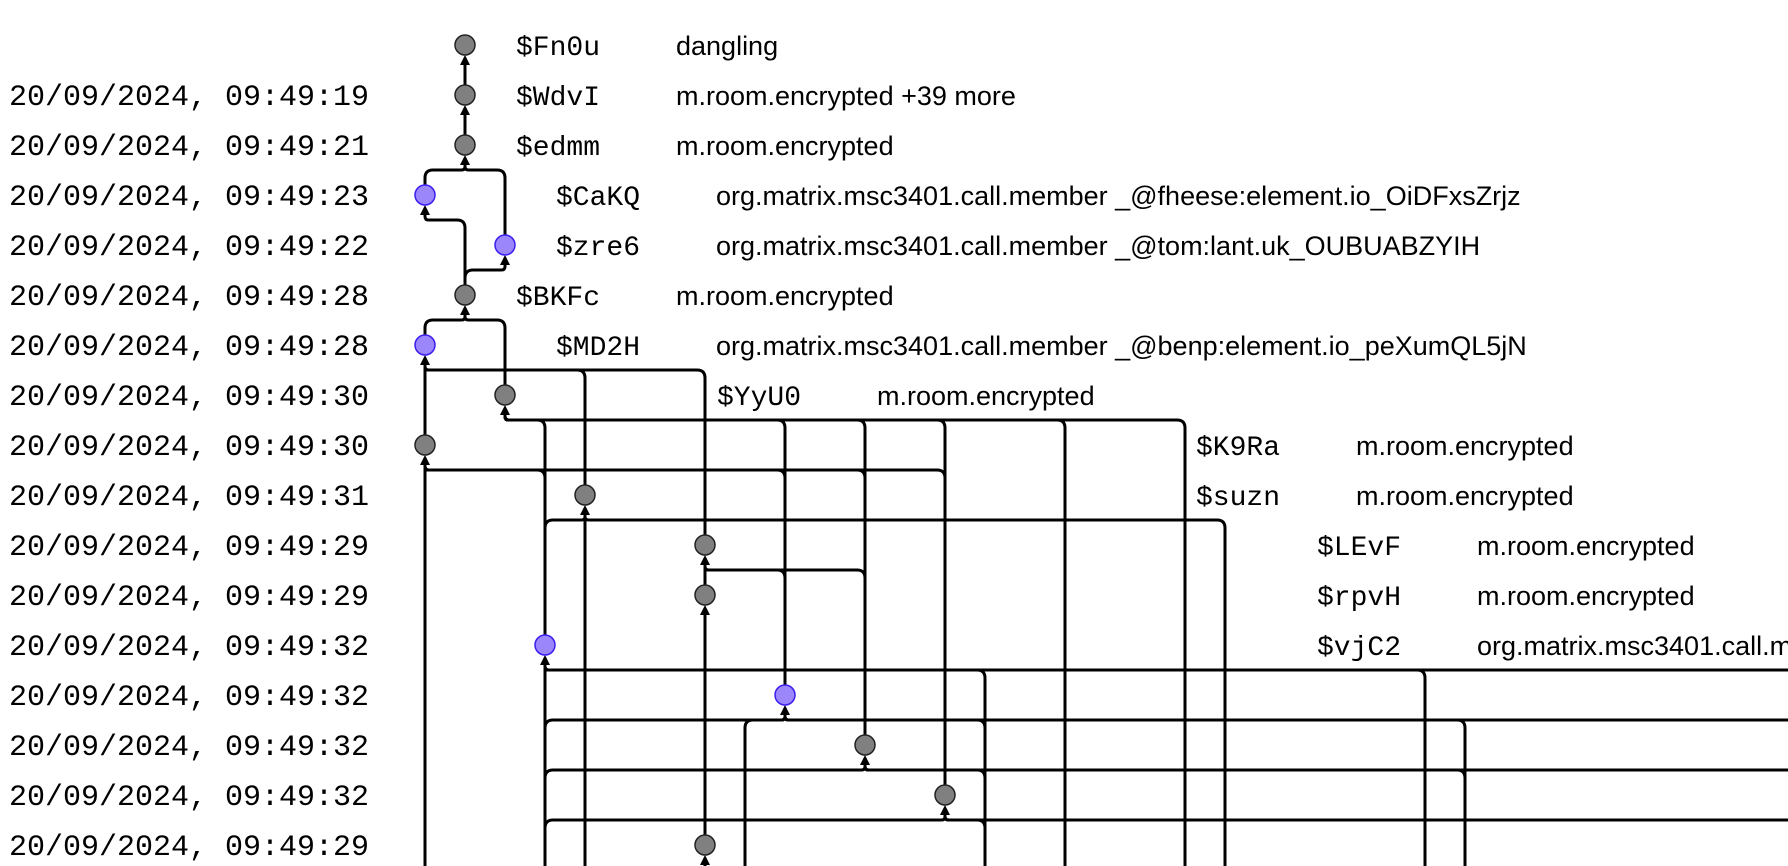 Image resolution: width=1788 pixels, height=866 pixels. Describe the element at coordinates (1238, 498) in the screenshot. I see `event-id: $suzn` at that location.